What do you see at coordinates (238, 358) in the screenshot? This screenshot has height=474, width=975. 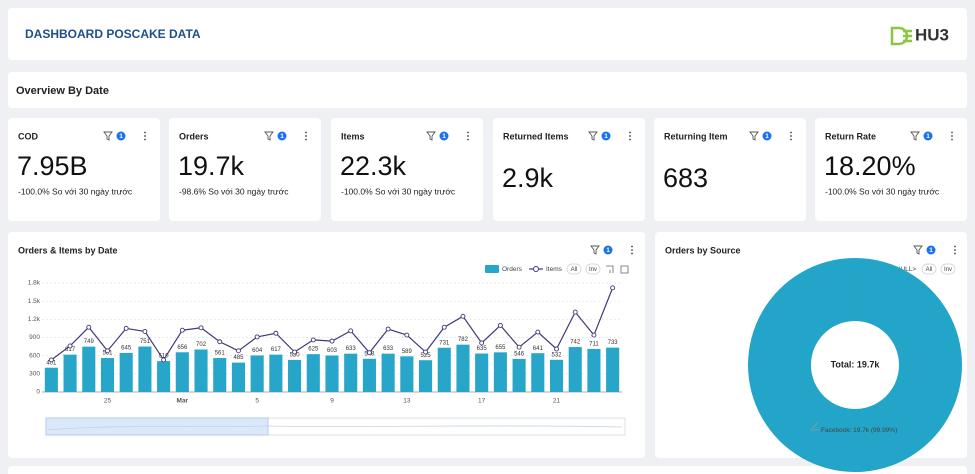 I see `bar-value-label: 485` at bounding box center [238, 358].